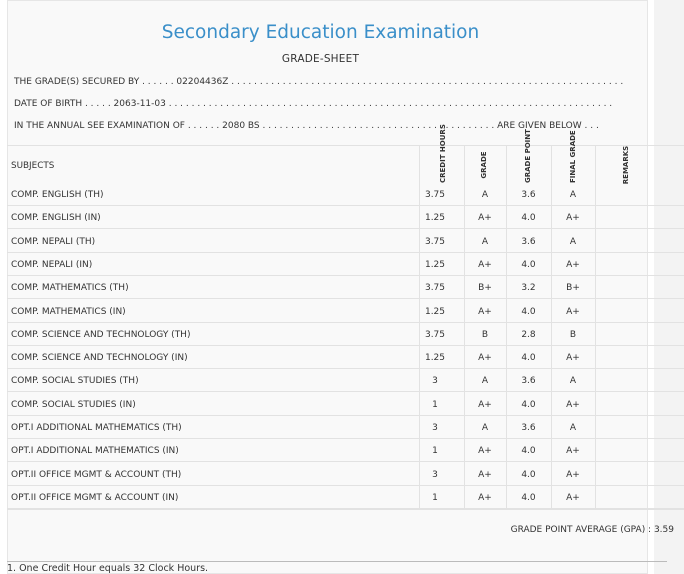  I want to click on gpa-summary: GRADE POINT AVERAGE (GPA) : 3.59, so click(592, 530).